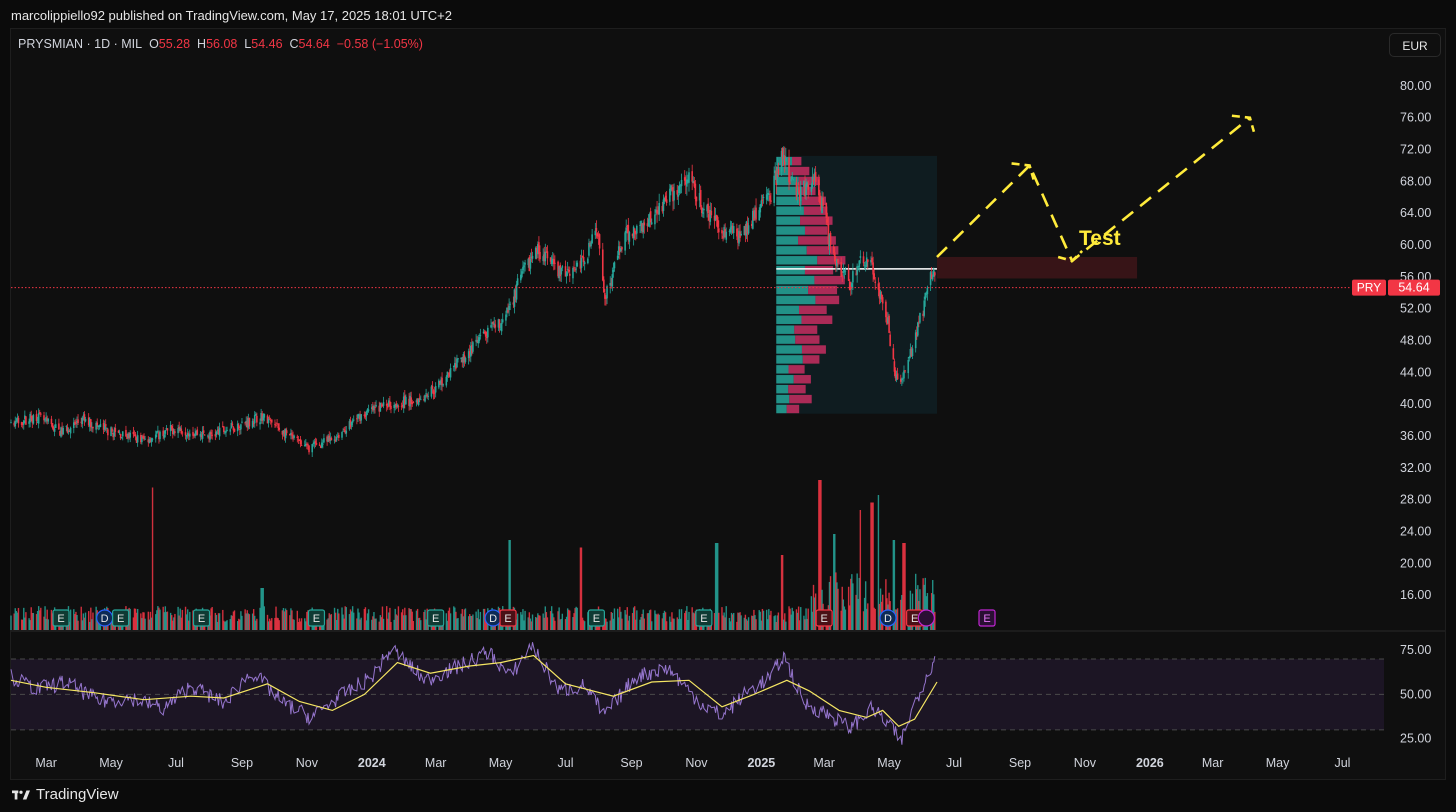 The width and height of the screenshot is (1456, 812). What do you see at coordinates (888, 618) in the screenshot?
I see `dividend-event-icon` at bounding box center [888, 618].